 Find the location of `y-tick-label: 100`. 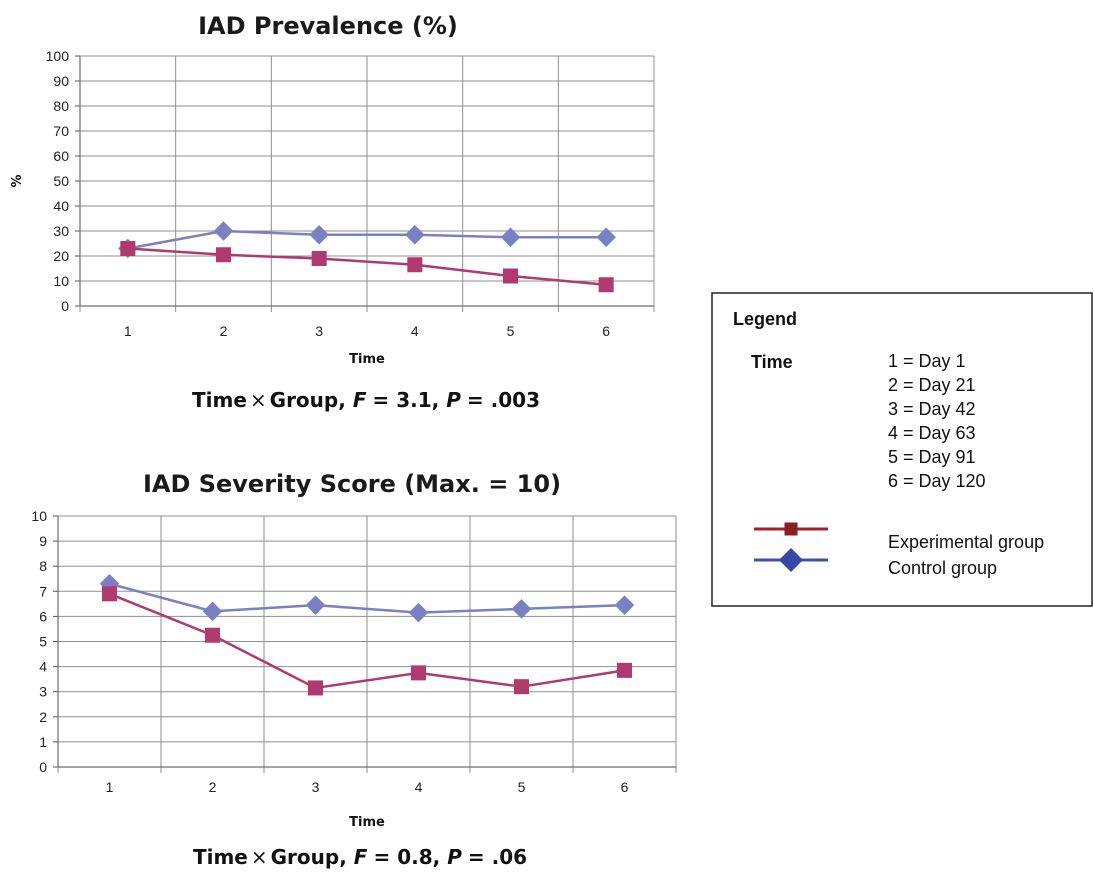

y-tick-label: 100 is located at coordinates (58, 56).